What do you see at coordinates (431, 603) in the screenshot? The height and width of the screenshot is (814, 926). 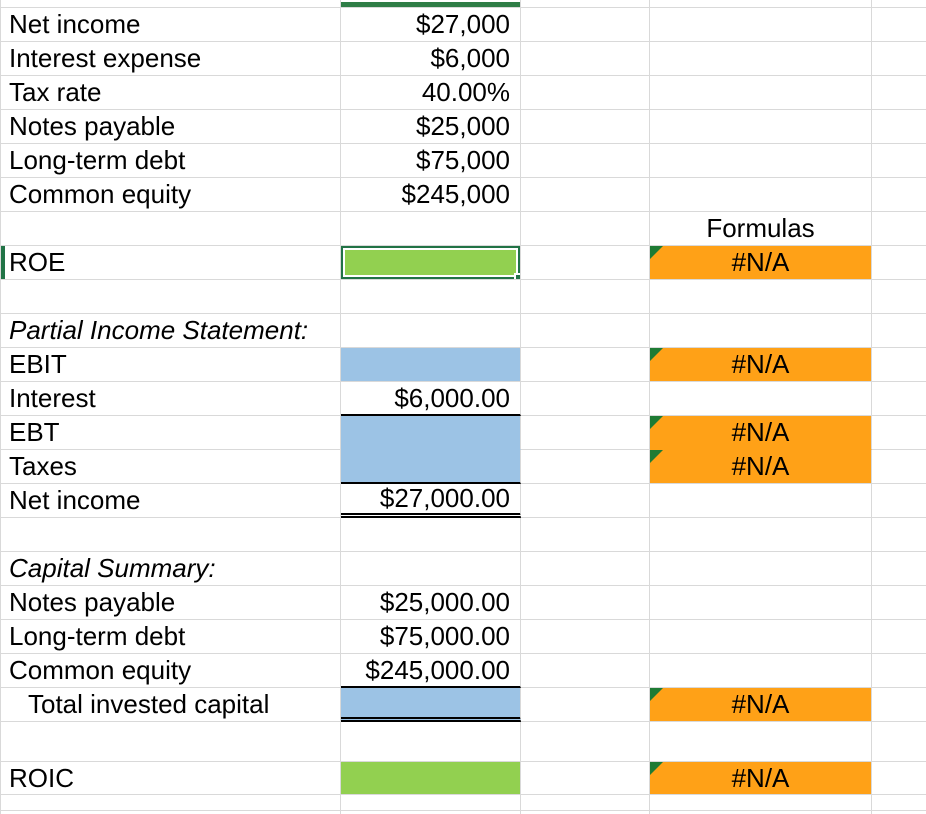 I see `cell-value-notes-payable-summary: $25,000.00` at bounding box center [431, 603].